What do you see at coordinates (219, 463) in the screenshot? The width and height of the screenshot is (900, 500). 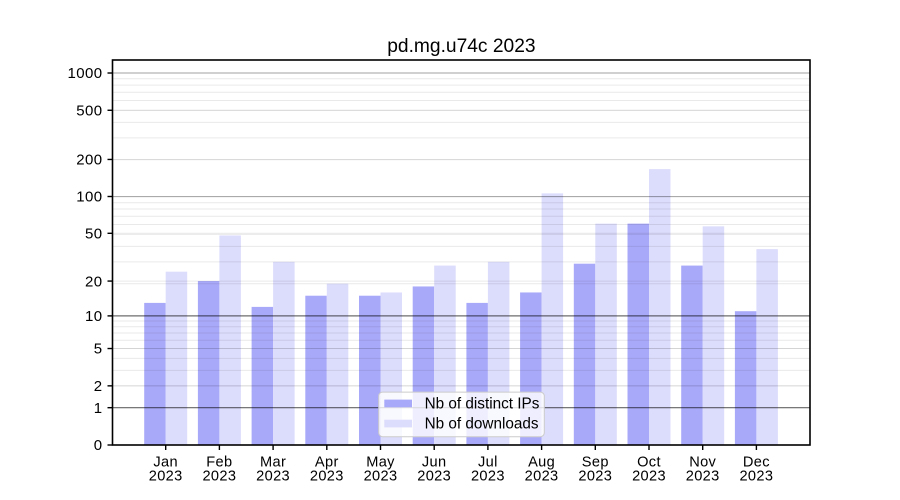 I see `svg-text: Feb` at bounding box center [219, 463].